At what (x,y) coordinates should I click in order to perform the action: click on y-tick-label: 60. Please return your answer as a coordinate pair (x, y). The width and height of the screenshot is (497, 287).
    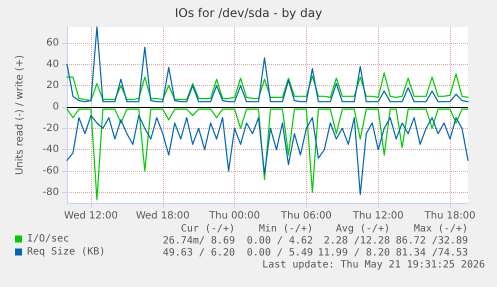
    Looking at the image, I should click on (52, 43).